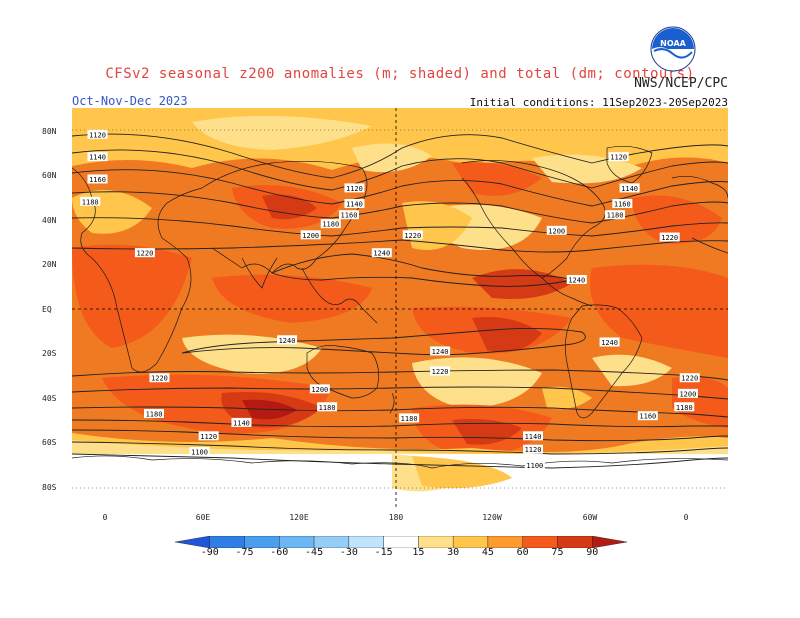  I want to click on contour-1100-sh, so click(400, 461).